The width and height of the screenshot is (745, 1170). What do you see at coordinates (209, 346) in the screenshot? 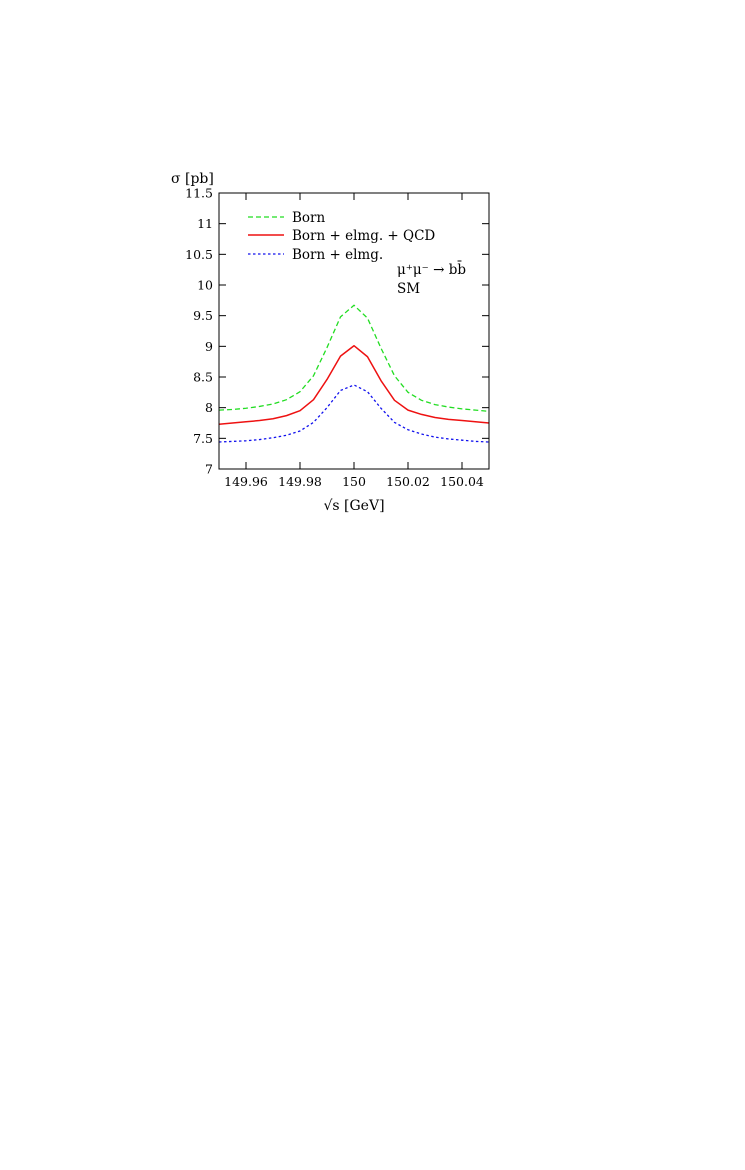
I see `y-tick-label: 9` at bounding box center [209, 346].